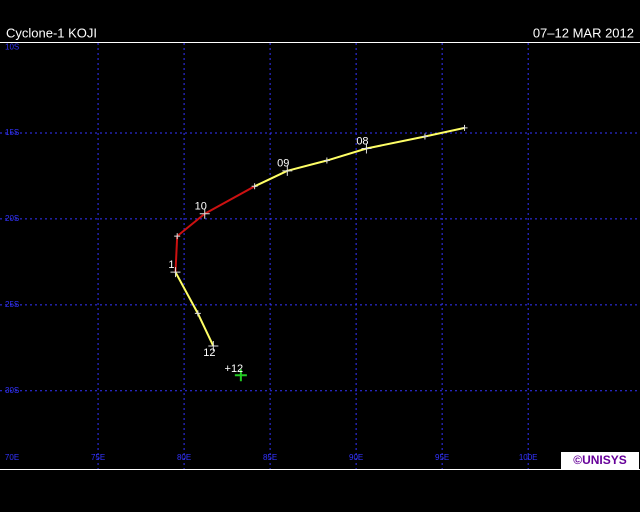 Image resolution: width=640 pixels, height=512 pixels. What do you see at coordinates (12, 132) in the screenshot?
I see `lat-label: 15S` at bounding box center [12, 132].